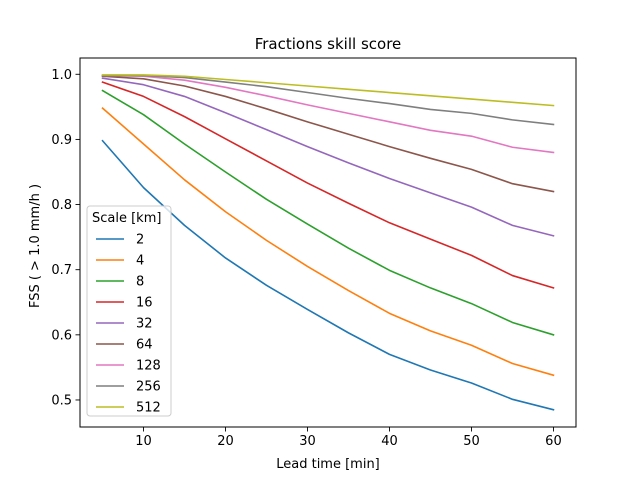  I want to click on x-tick-label: 10, so click(143, 441).